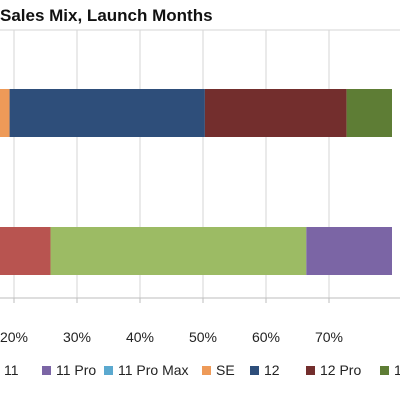 This screenshot has height=400, width=400. I want to click on legend-label-6: 12, so click(397, 370).